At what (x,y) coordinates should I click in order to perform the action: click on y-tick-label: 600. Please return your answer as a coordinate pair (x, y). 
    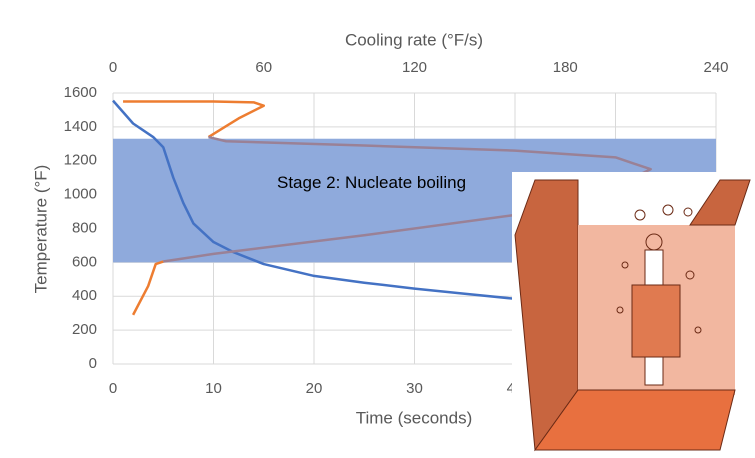
    Looking at the image, I should click on (84, 261).